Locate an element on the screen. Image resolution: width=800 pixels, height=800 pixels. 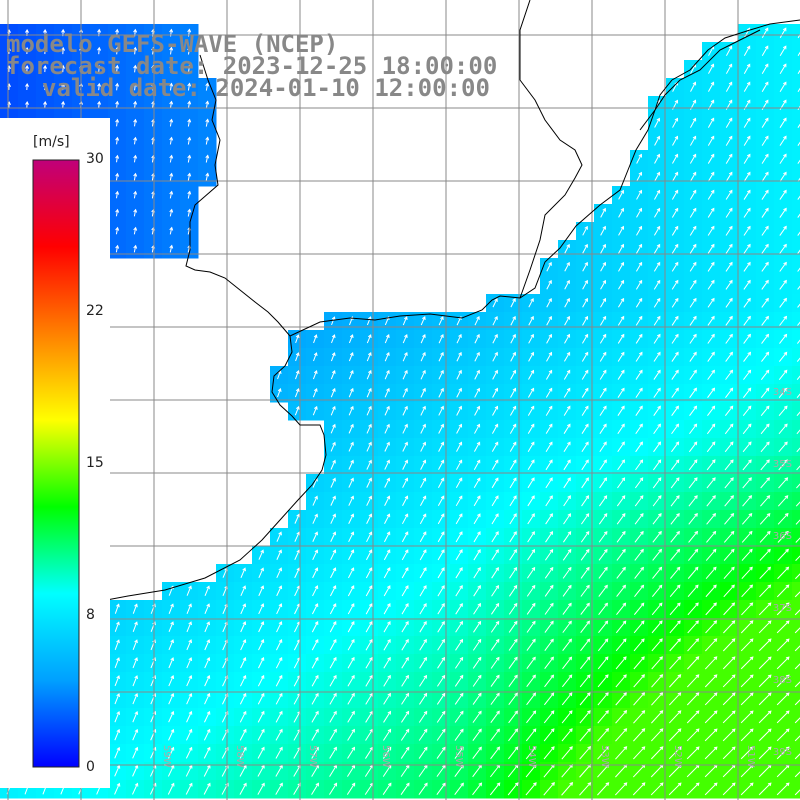
lat-label: 37S is located at coordinates (782, 608).